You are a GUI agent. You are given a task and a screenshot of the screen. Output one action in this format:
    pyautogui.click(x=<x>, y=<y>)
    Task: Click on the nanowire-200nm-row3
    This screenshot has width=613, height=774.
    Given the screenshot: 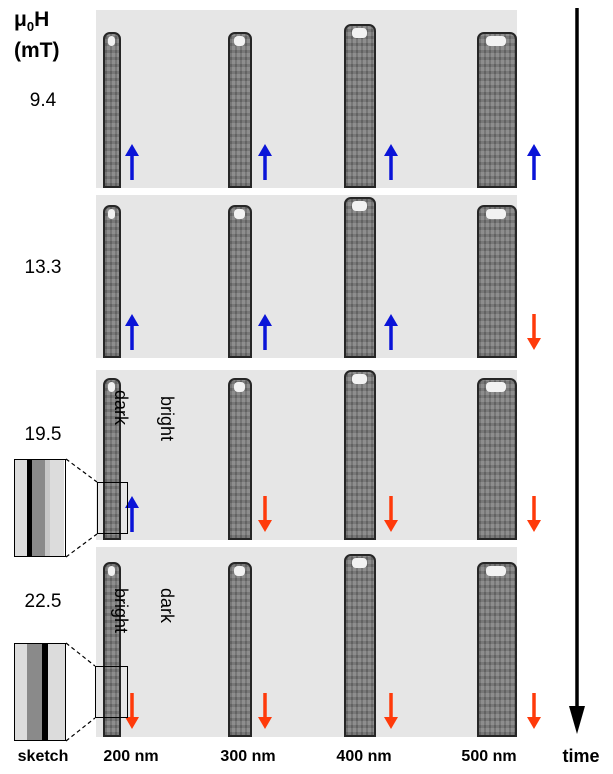 What is the action you would take?
    pyautogui.click(x=112, y=459)
    